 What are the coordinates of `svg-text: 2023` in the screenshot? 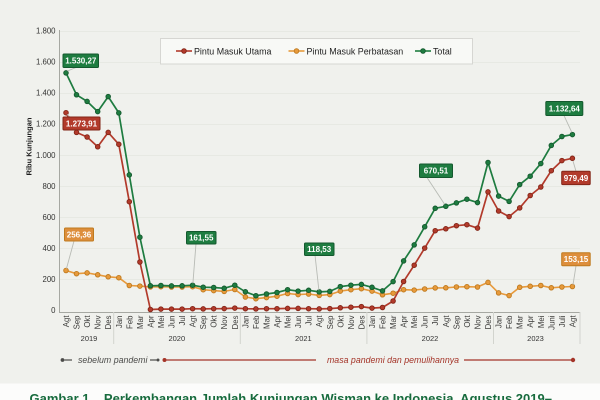 It's located at (535, 338).